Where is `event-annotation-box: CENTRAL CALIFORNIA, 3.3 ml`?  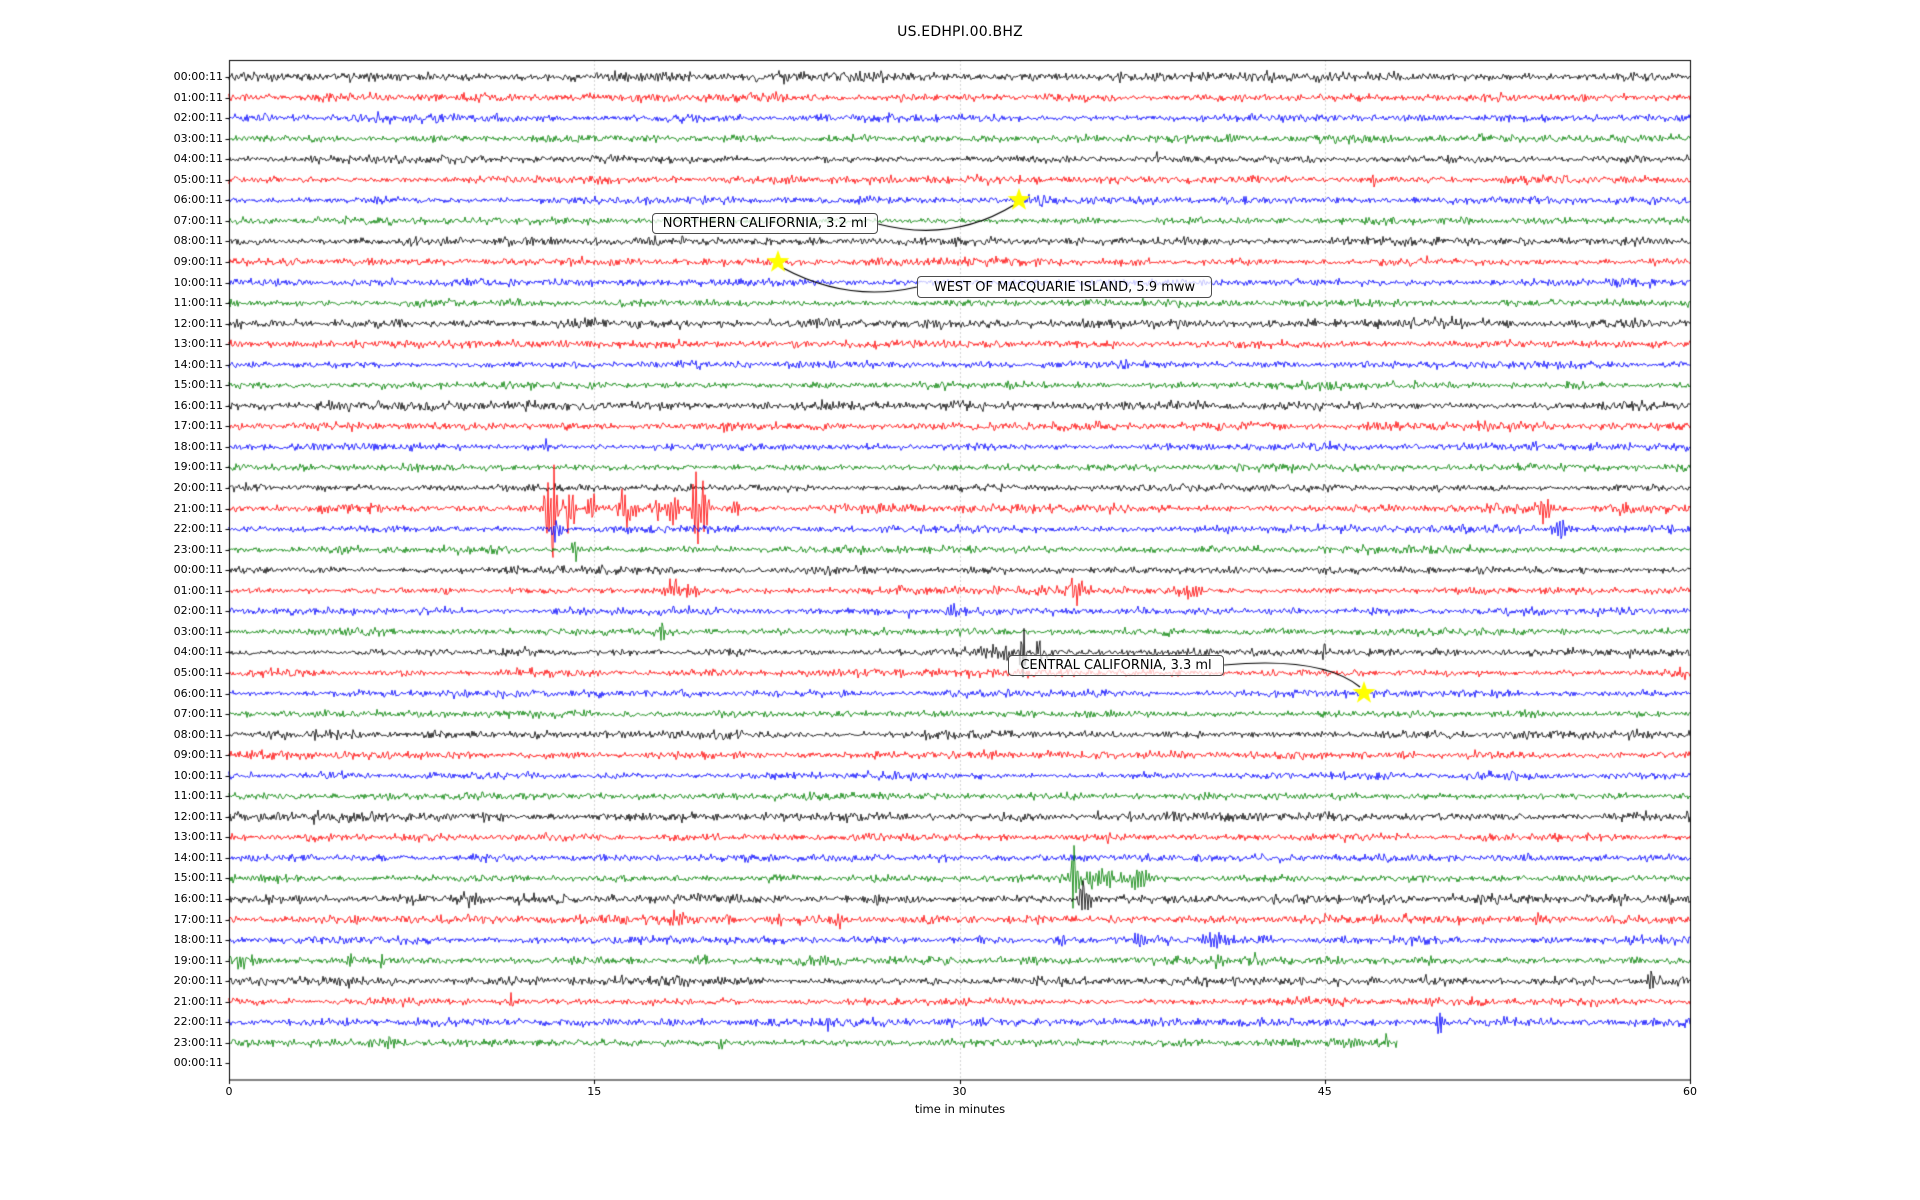 event-annotation-box: CENTRAL CALIFORNIA, 3.3 ml is located at coordinates (1116, 665).